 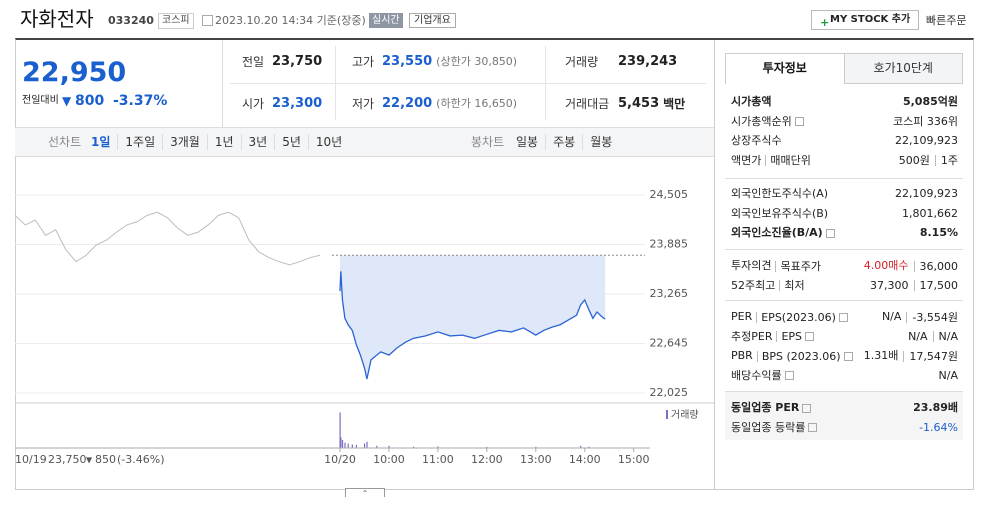 I want to click on info-value: 36,000, so click(x=935, y=266).